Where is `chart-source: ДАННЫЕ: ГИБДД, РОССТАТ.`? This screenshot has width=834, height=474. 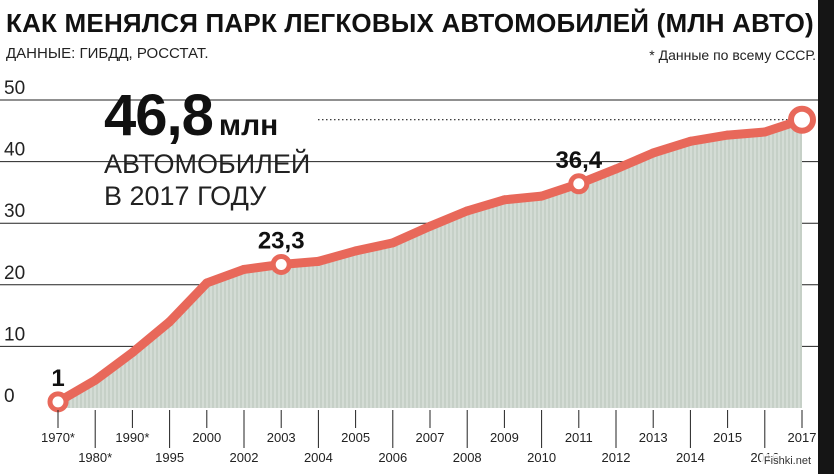
chart-source: ДАННЫЕ: ГИБДД, РОССТАТ. is located at coordinates (107, 53).